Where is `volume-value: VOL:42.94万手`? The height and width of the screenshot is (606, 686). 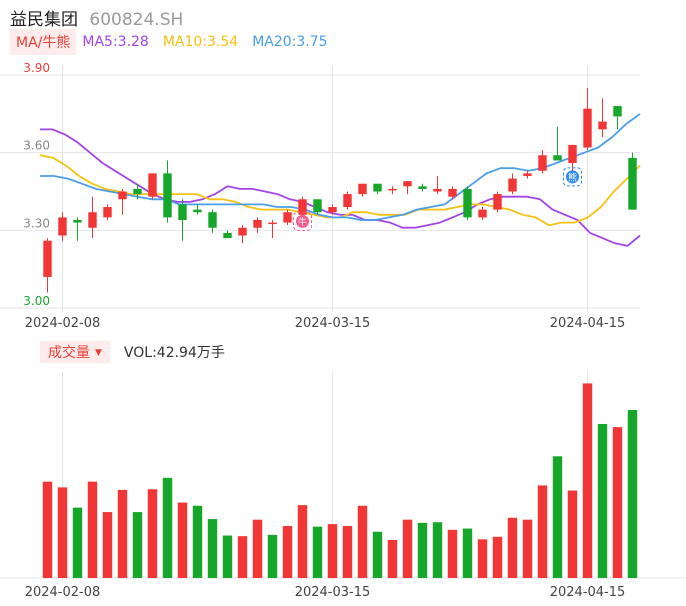
volume-value: VOL:42.94万手 is located at coordinates (174, 353).